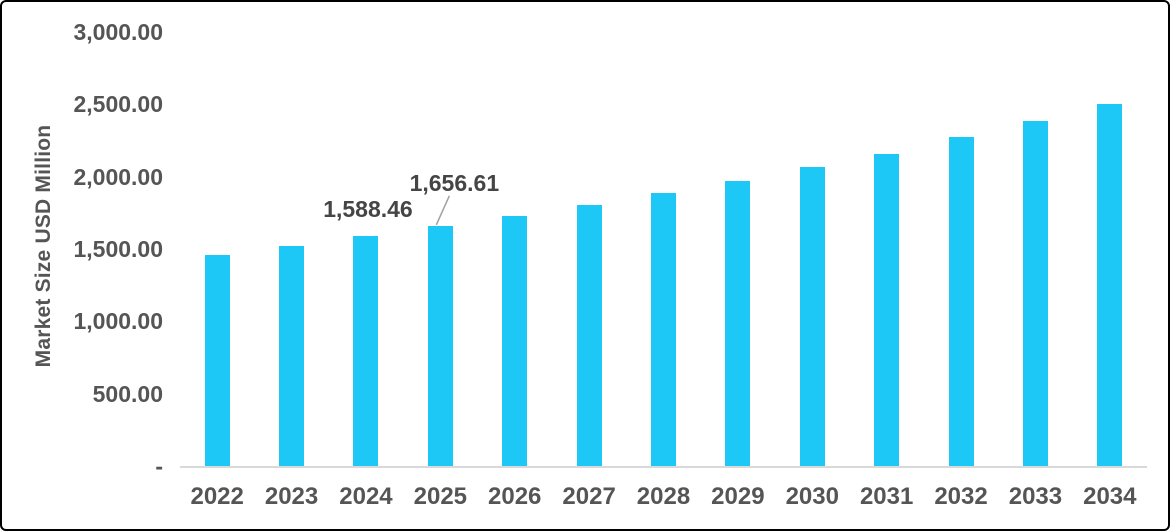  What do you see at coordinates (118, 249) in the screenshot?
I see `y-tick-1,500.00: 1,500.00` at bounding box center [118, 249].